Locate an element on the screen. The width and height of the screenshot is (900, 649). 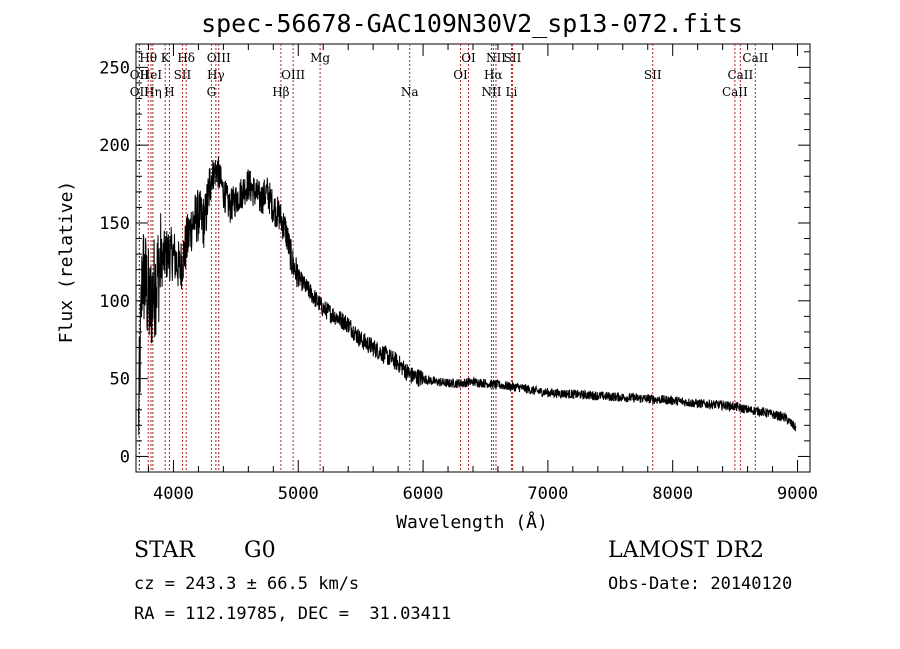
y-tick-label: 150 is located at coordinates (114, 224).